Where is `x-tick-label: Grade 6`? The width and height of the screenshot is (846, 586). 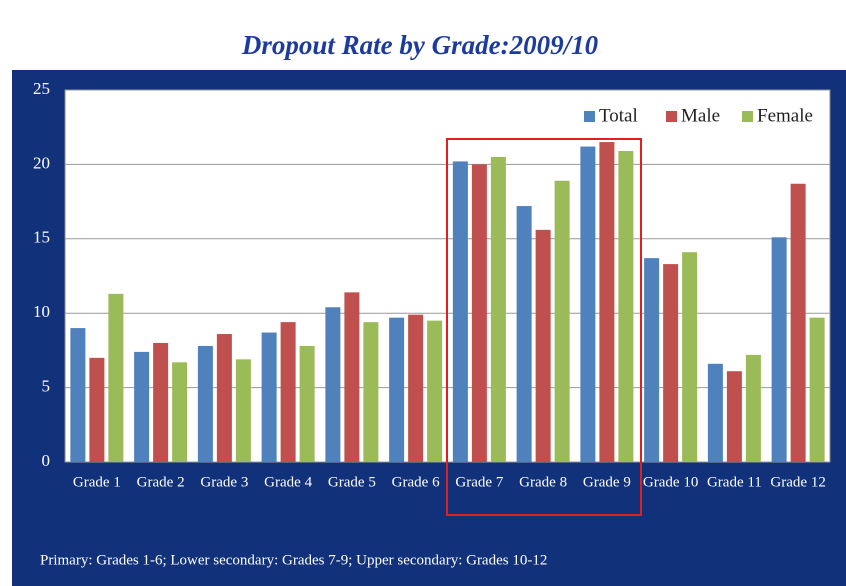 x-tick-label: Grade 6 is located at coordinates (416, 482).